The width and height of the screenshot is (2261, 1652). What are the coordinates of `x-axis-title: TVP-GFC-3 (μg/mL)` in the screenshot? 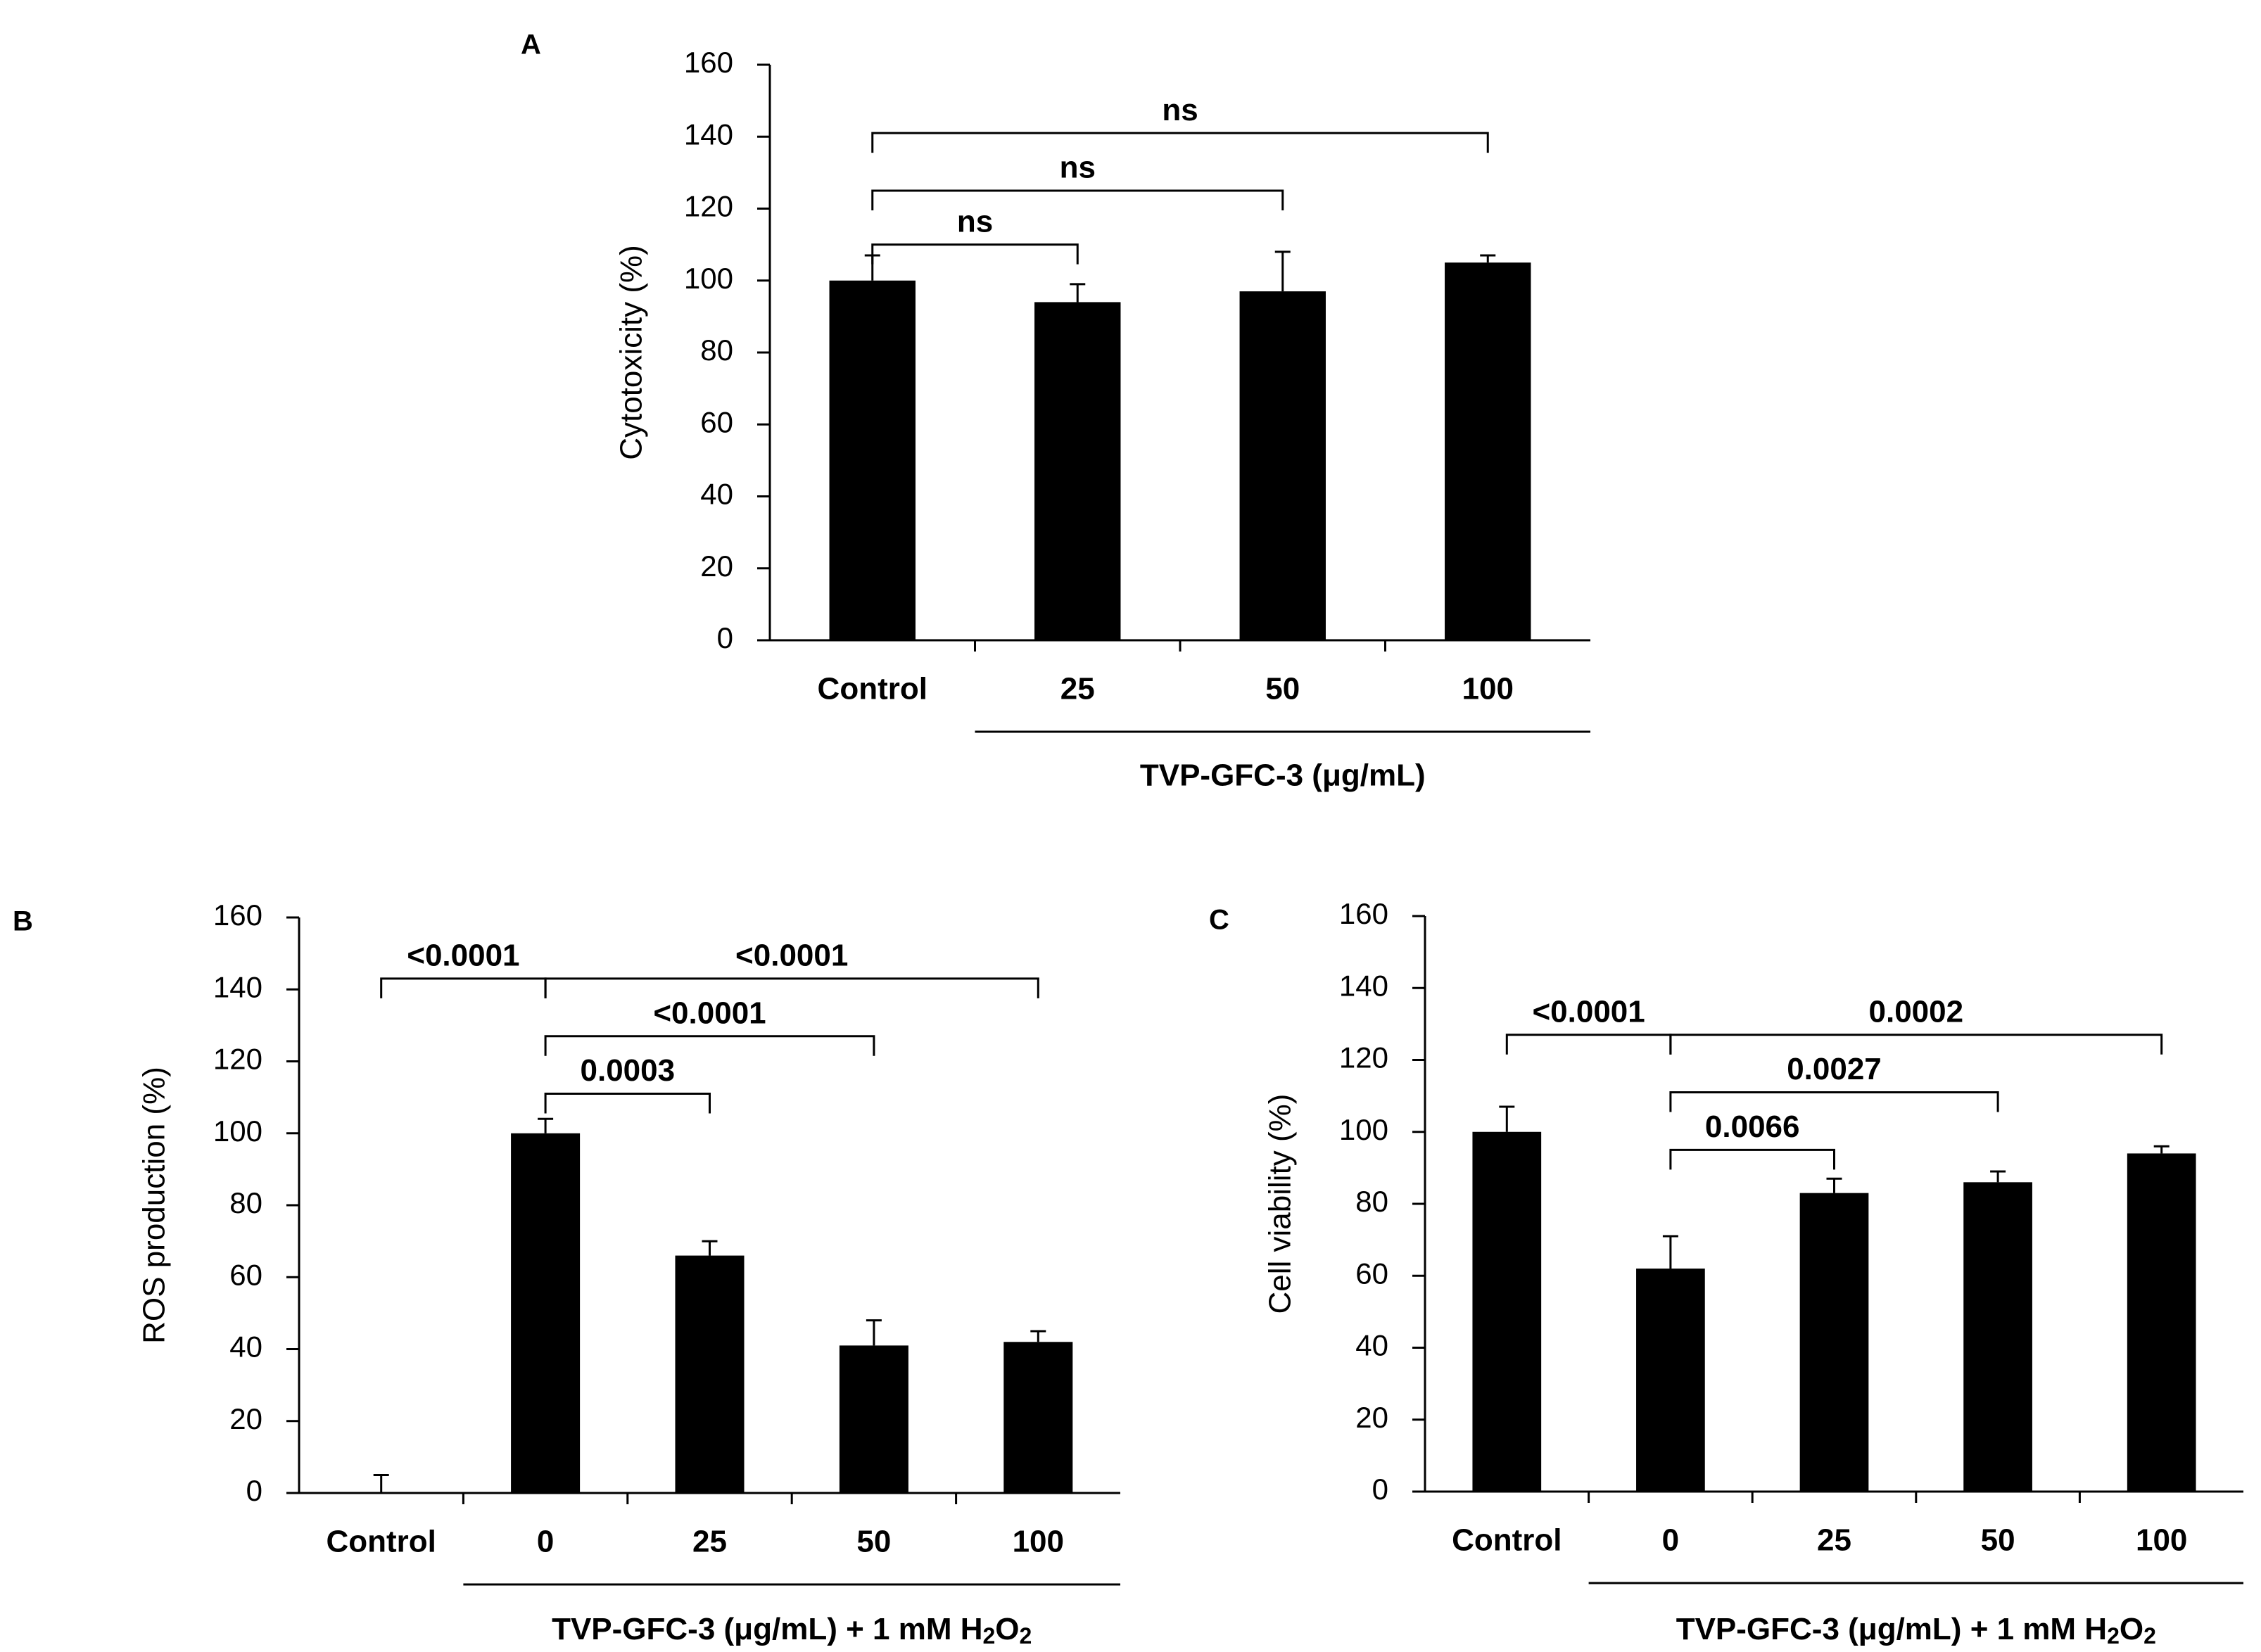 It's located at (1283, 775).